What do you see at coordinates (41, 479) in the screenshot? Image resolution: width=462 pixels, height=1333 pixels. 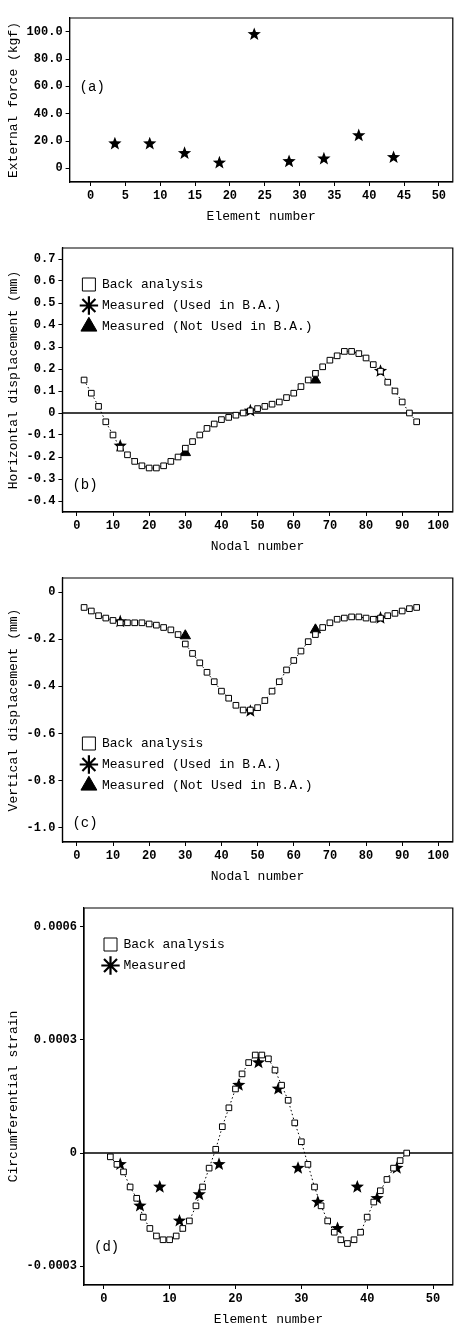 I see `y-tick-label: -0.3` at bounding box center [41, 479].